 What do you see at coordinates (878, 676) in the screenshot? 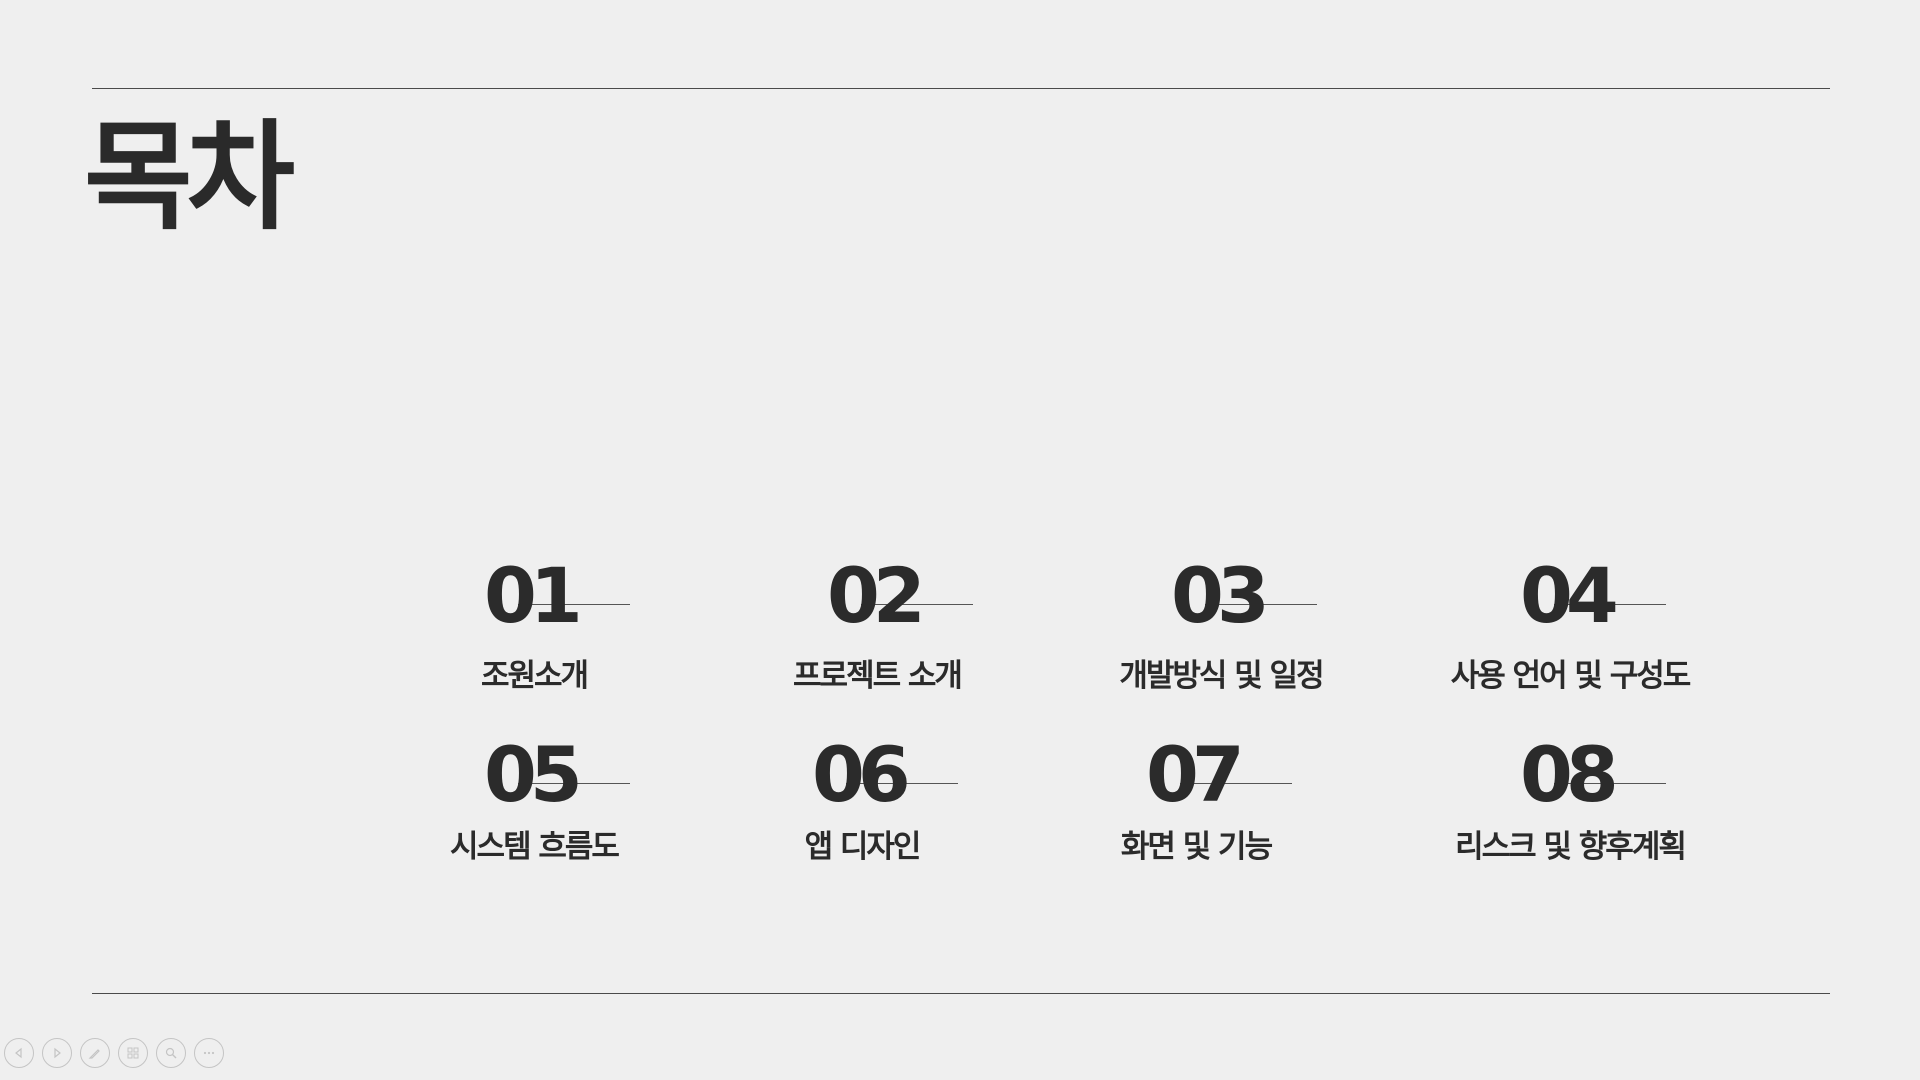
I see `toc-label: 프로젝트 소개` at bounding box center [878, 676].